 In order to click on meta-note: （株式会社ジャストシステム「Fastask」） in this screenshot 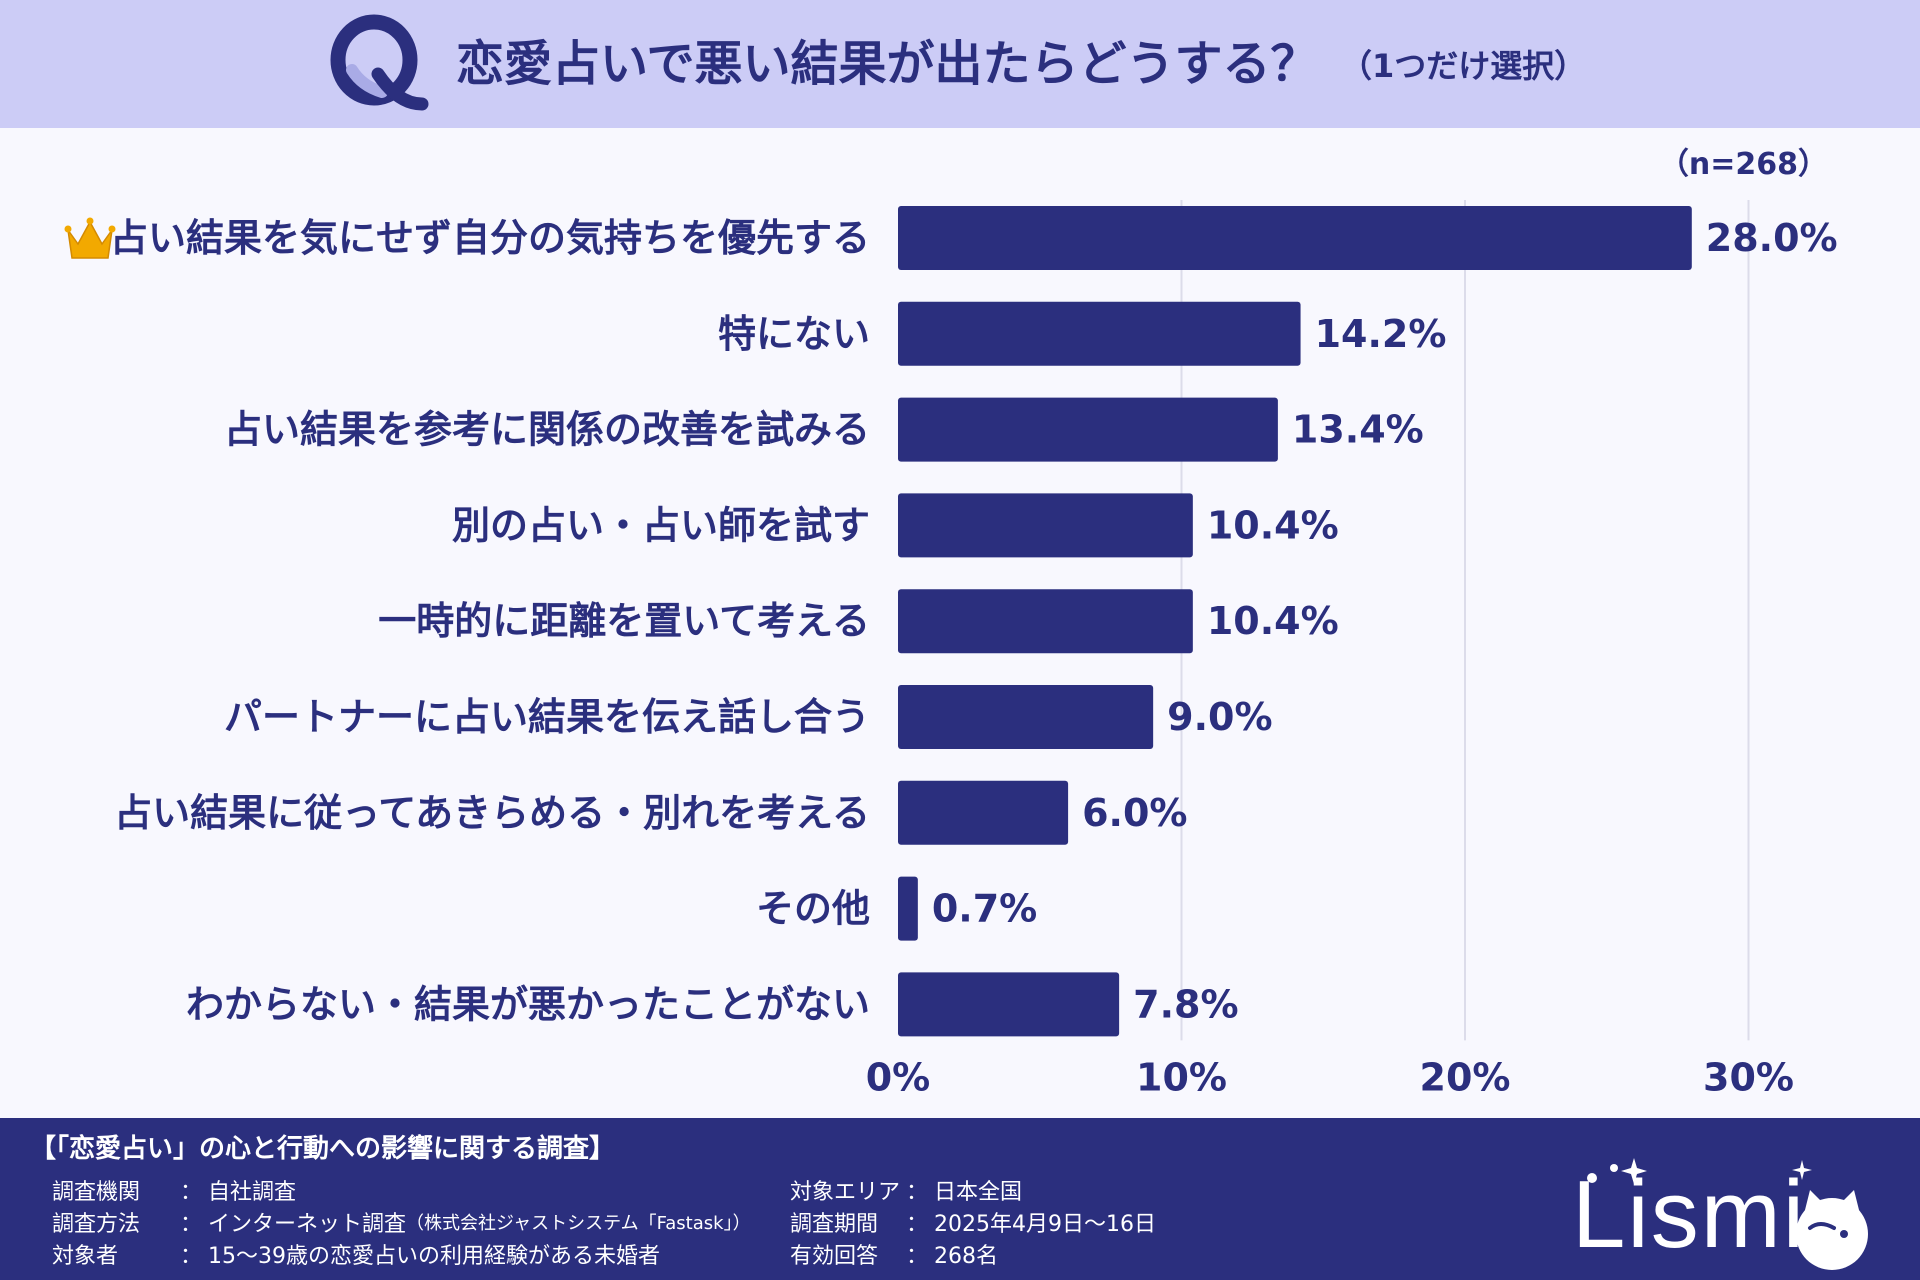, I will do `click(578, 1223)`.